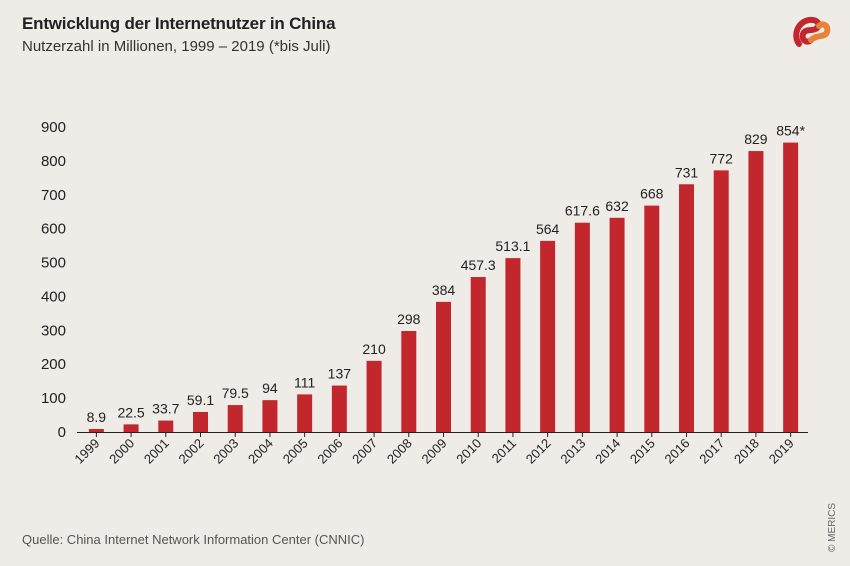 The width and height of the screenshot is (850, 566). I want to click on bar-2006, so click(339, 408).